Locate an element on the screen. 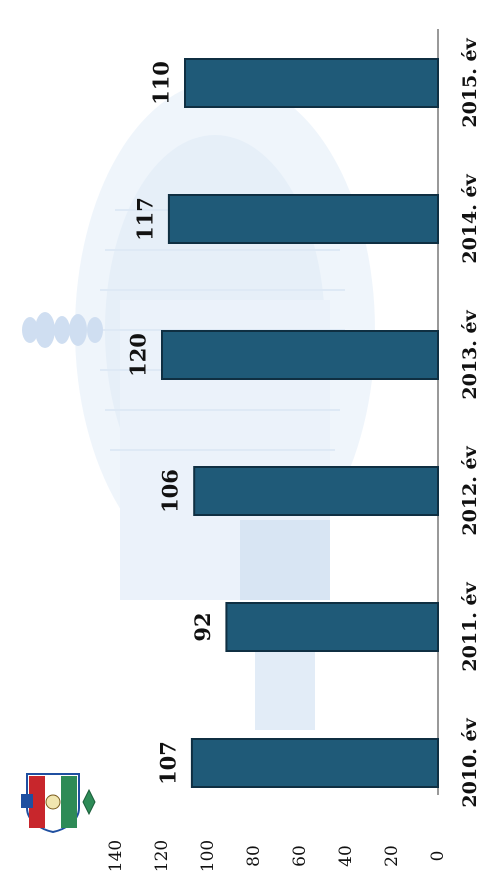  y-tick-label: 100 is located at coordinates (208, 856).